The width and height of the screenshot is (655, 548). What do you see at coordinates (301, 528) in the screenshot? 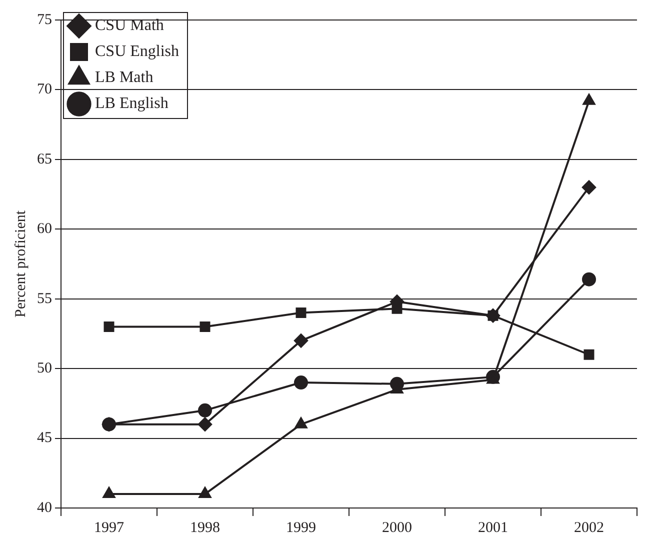
I see `x-tick-label: 1999` at bounding box center [301, 528].